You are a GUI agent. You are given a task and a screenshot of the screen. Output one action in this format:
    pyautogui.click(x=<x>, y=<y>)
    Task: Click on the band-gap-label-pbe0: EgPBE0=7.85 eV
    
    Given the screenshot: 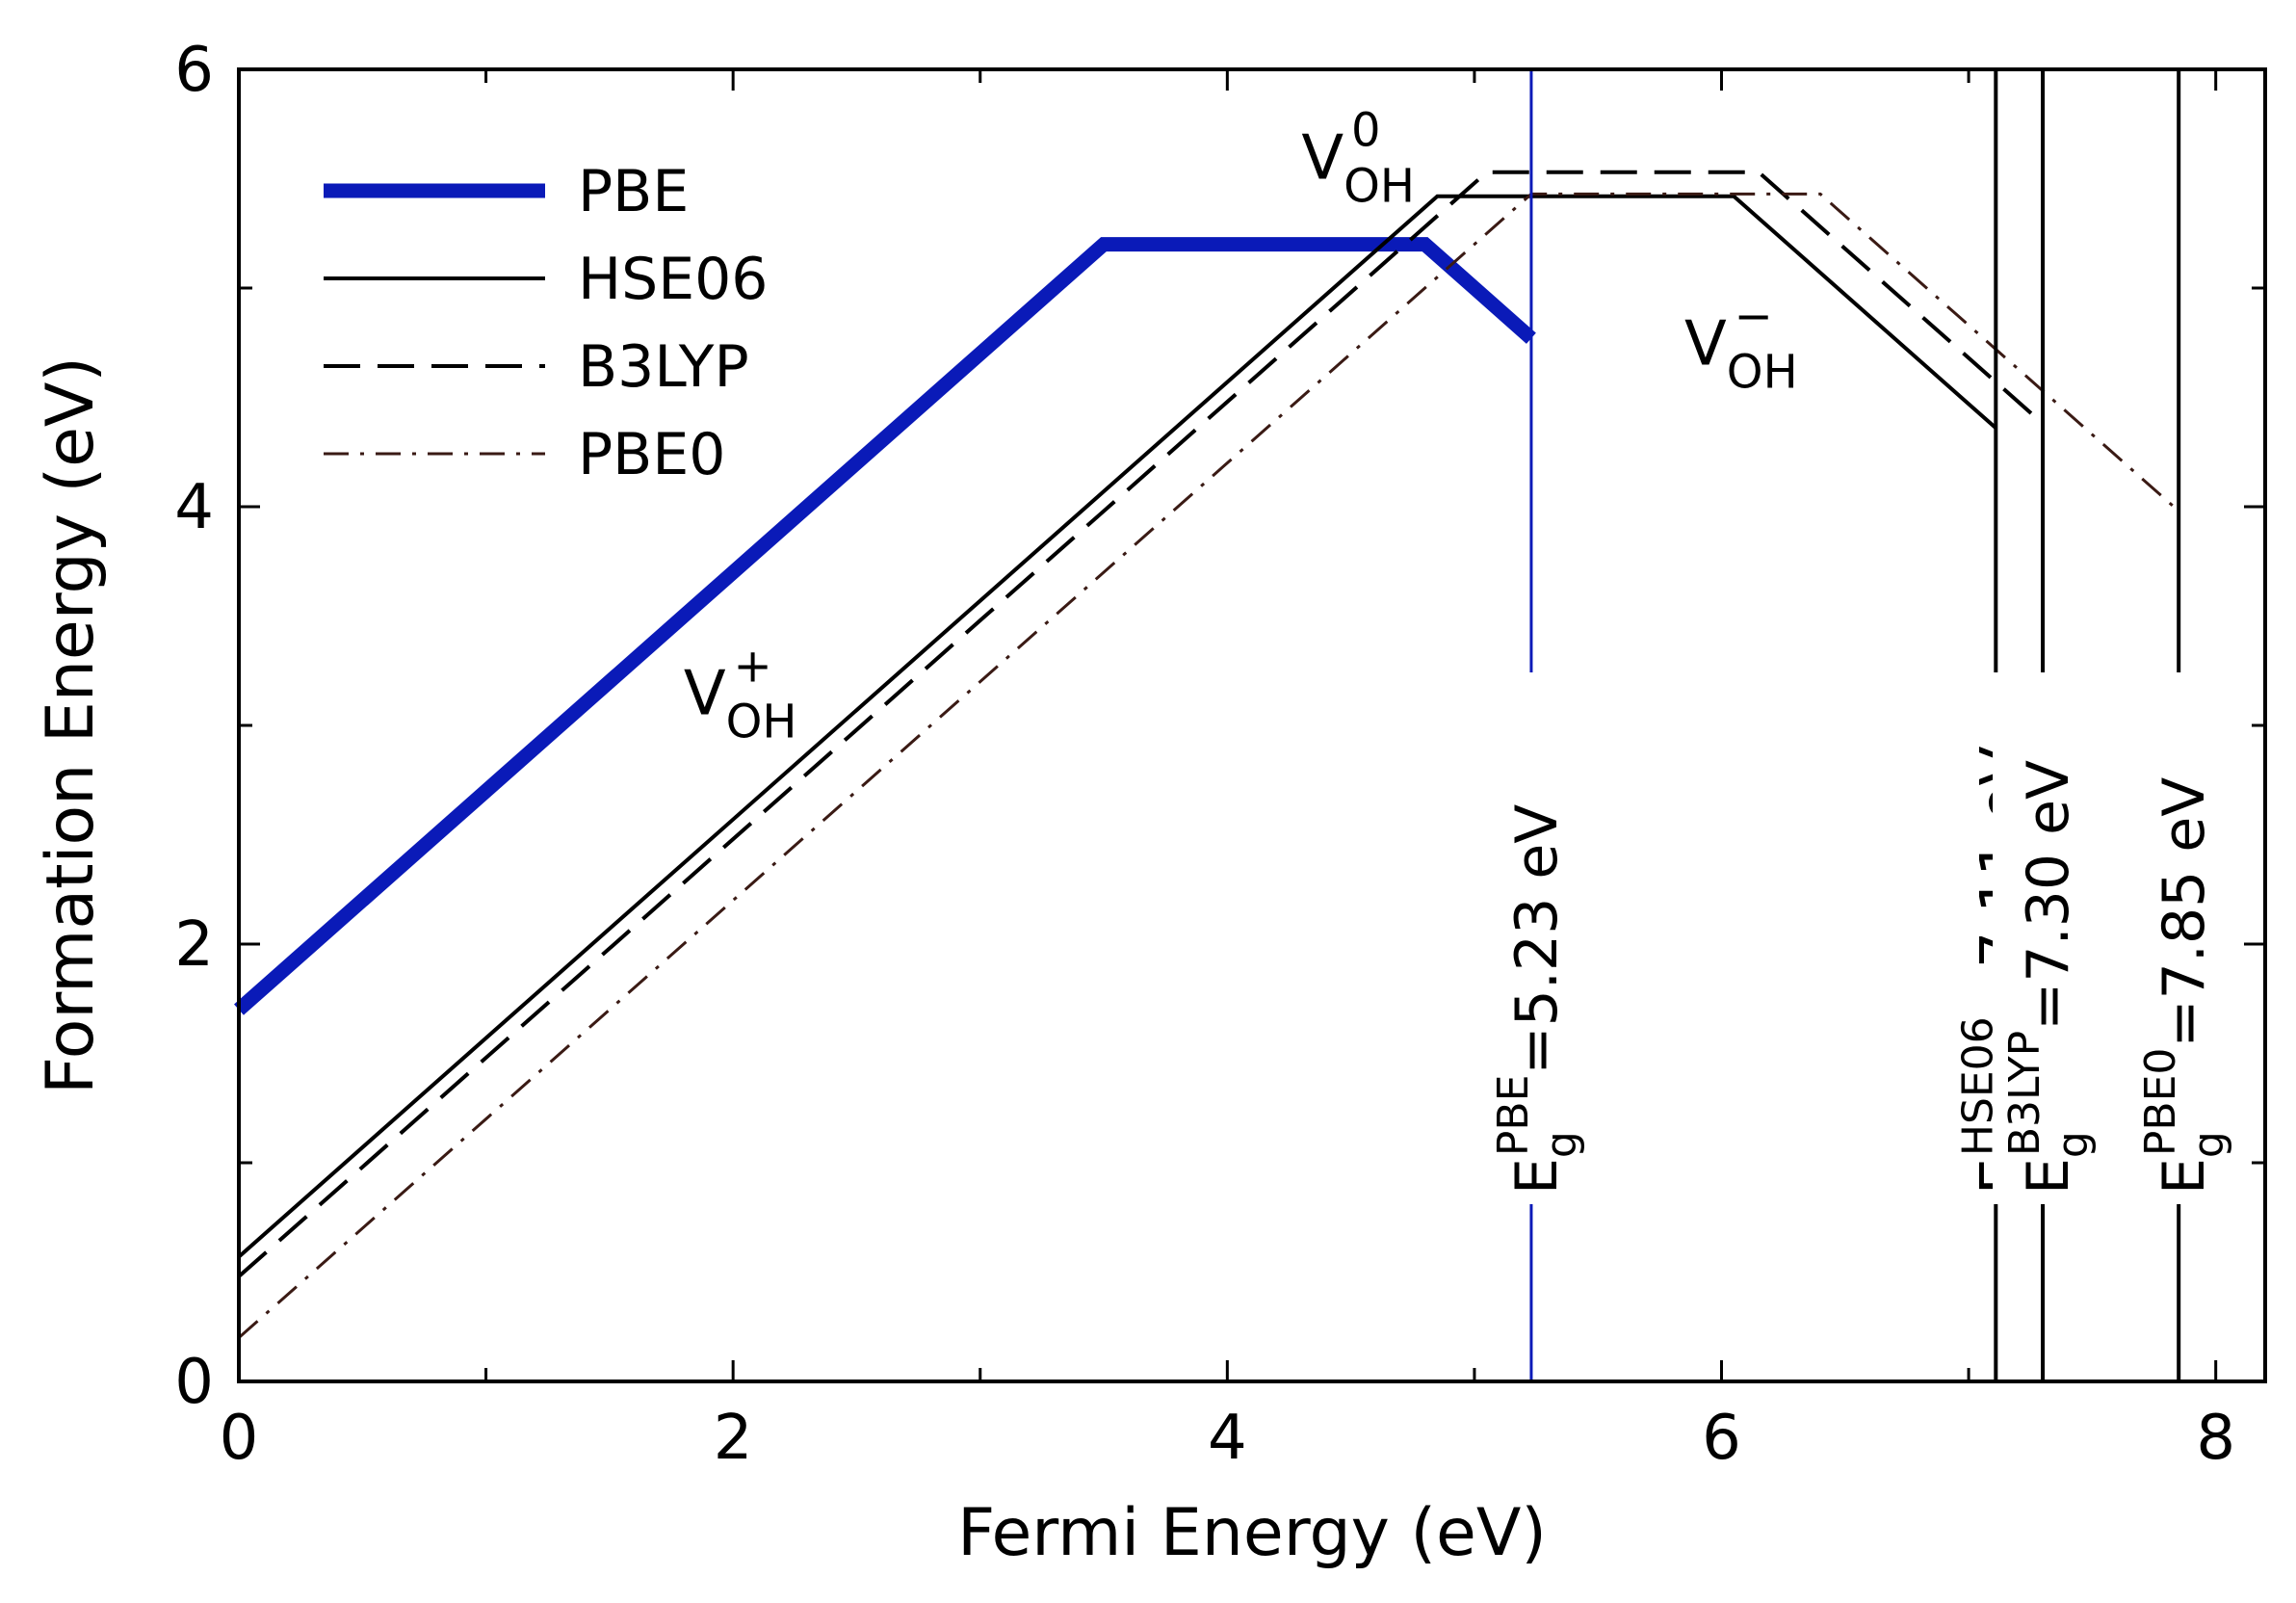 What is the action you would take?
    pyautogui.click(x=2184, y=986)
    